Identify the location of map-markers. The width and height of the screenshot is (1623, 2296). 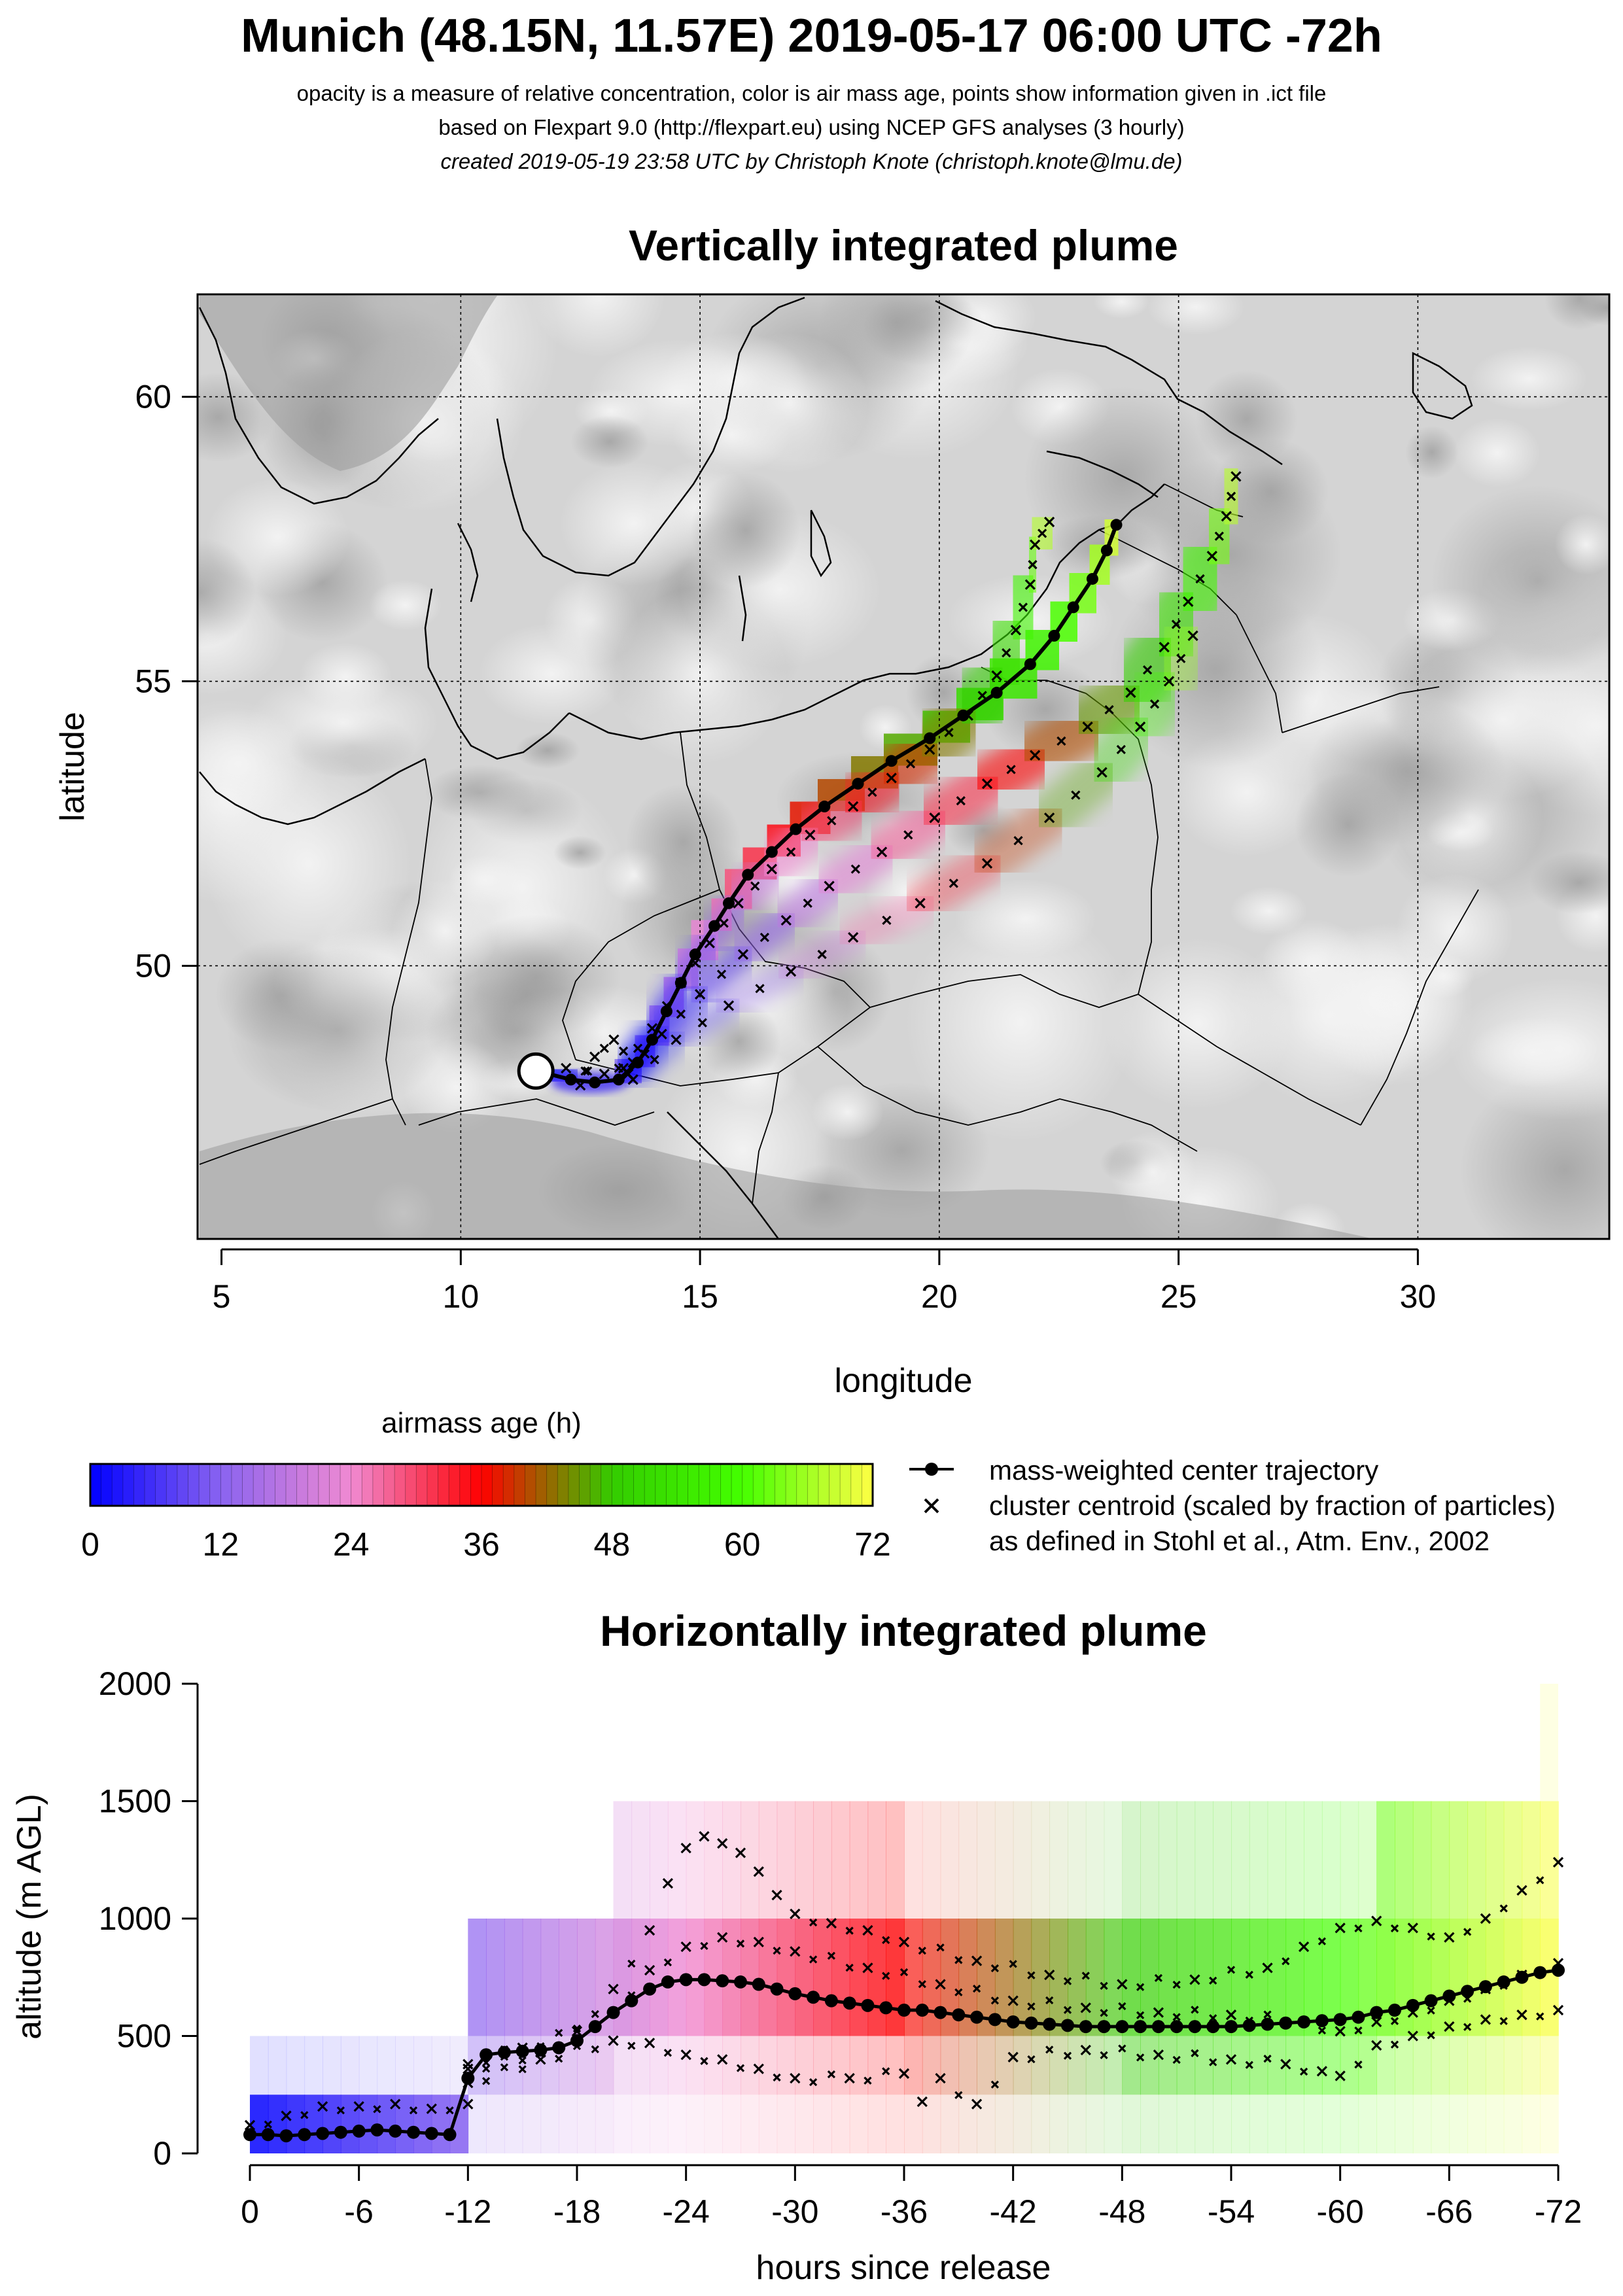
(880, 781).